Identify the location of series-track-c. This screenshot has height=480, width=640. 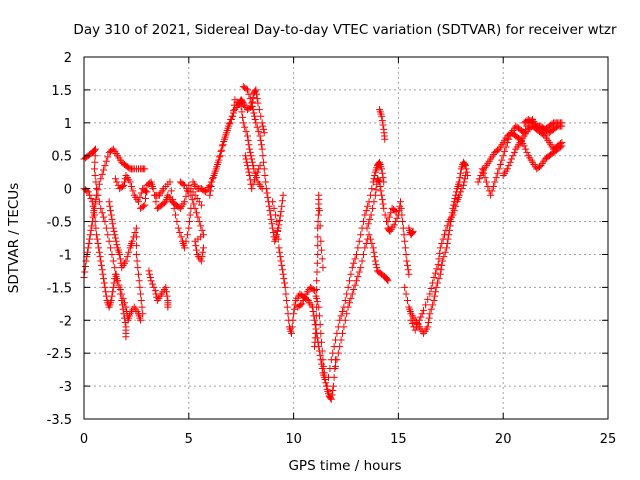
(114, 213).